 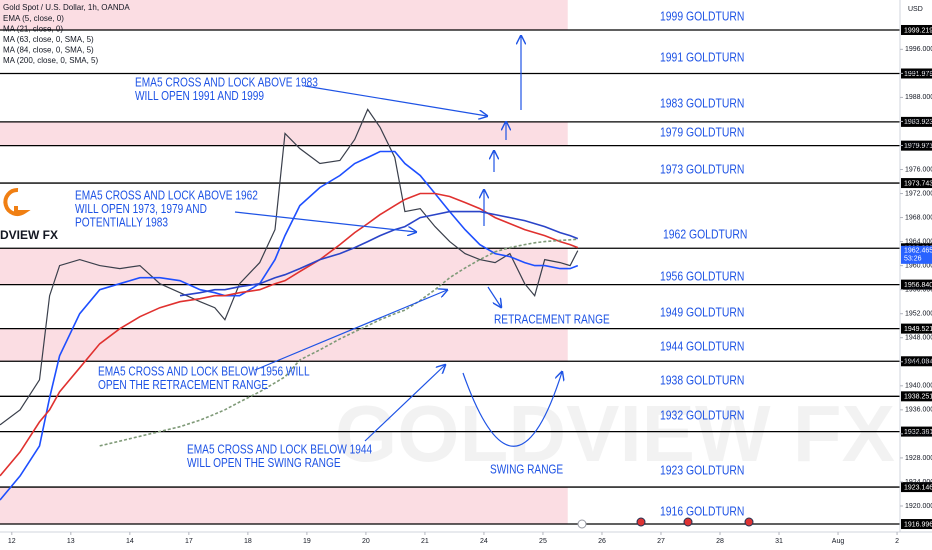 I want to click on price-axis, so click(x=916, y=275).